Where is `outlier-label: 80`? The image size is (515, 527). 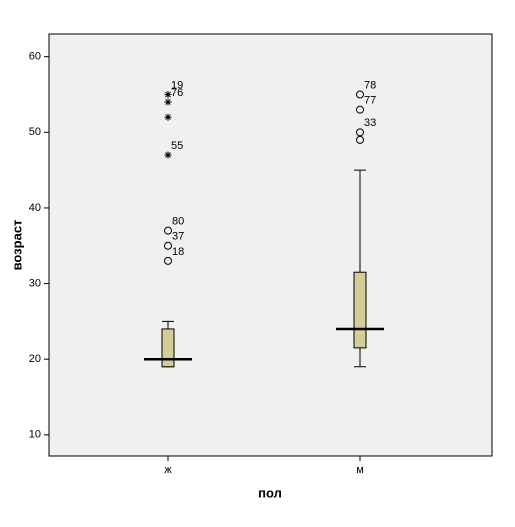 outlier-label: 80 is located at coordinates (178, 222).